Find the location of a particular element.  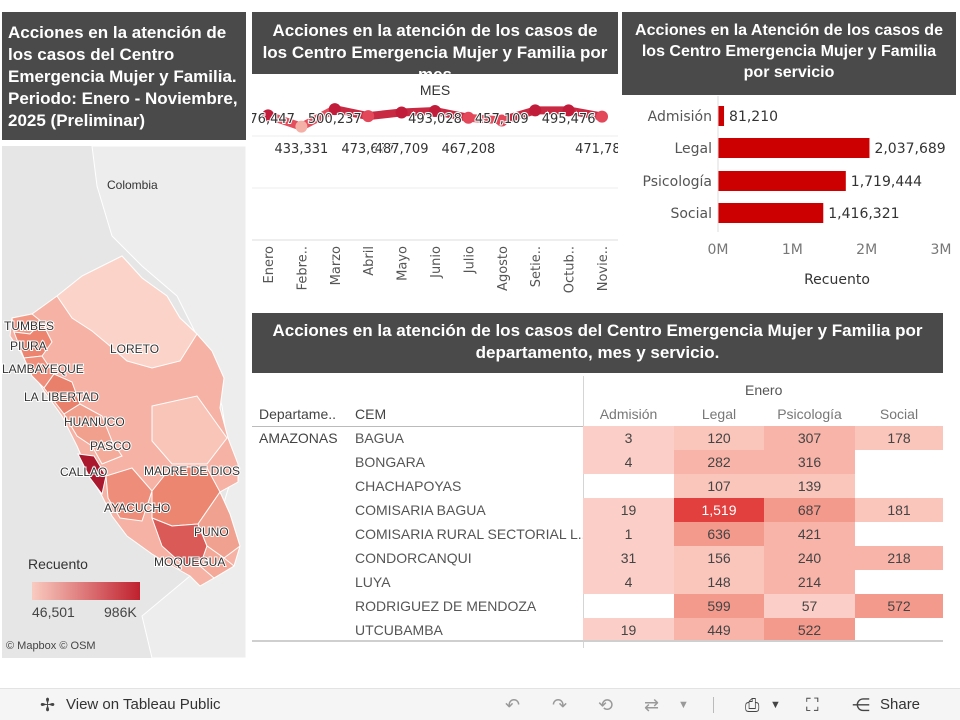

table-cell: 148 is located at coordinates (719, 582).